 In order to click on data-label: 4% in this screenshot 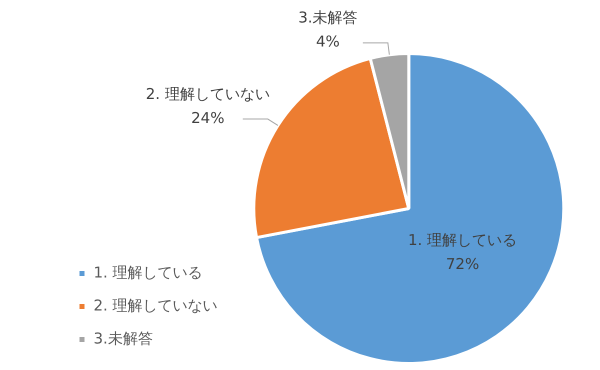, I will do `click(328, 41)`.